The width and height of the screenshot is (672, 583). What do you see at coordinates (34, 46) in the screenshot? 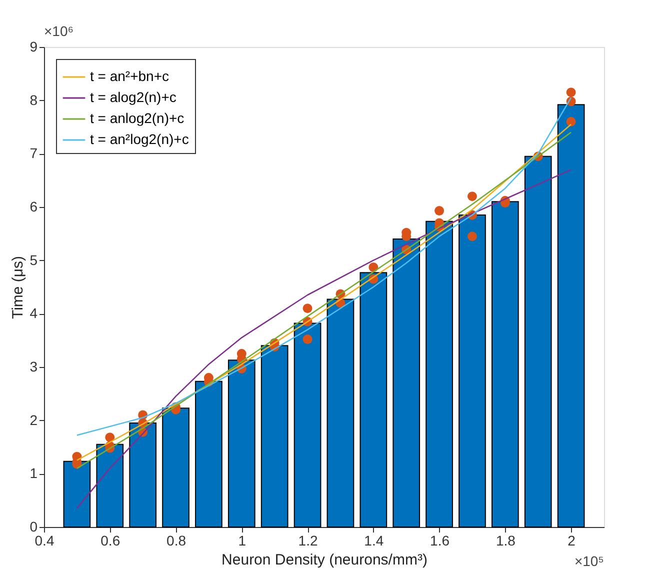
I see `y-tick-label: 9` at bounding box center [34, 46].